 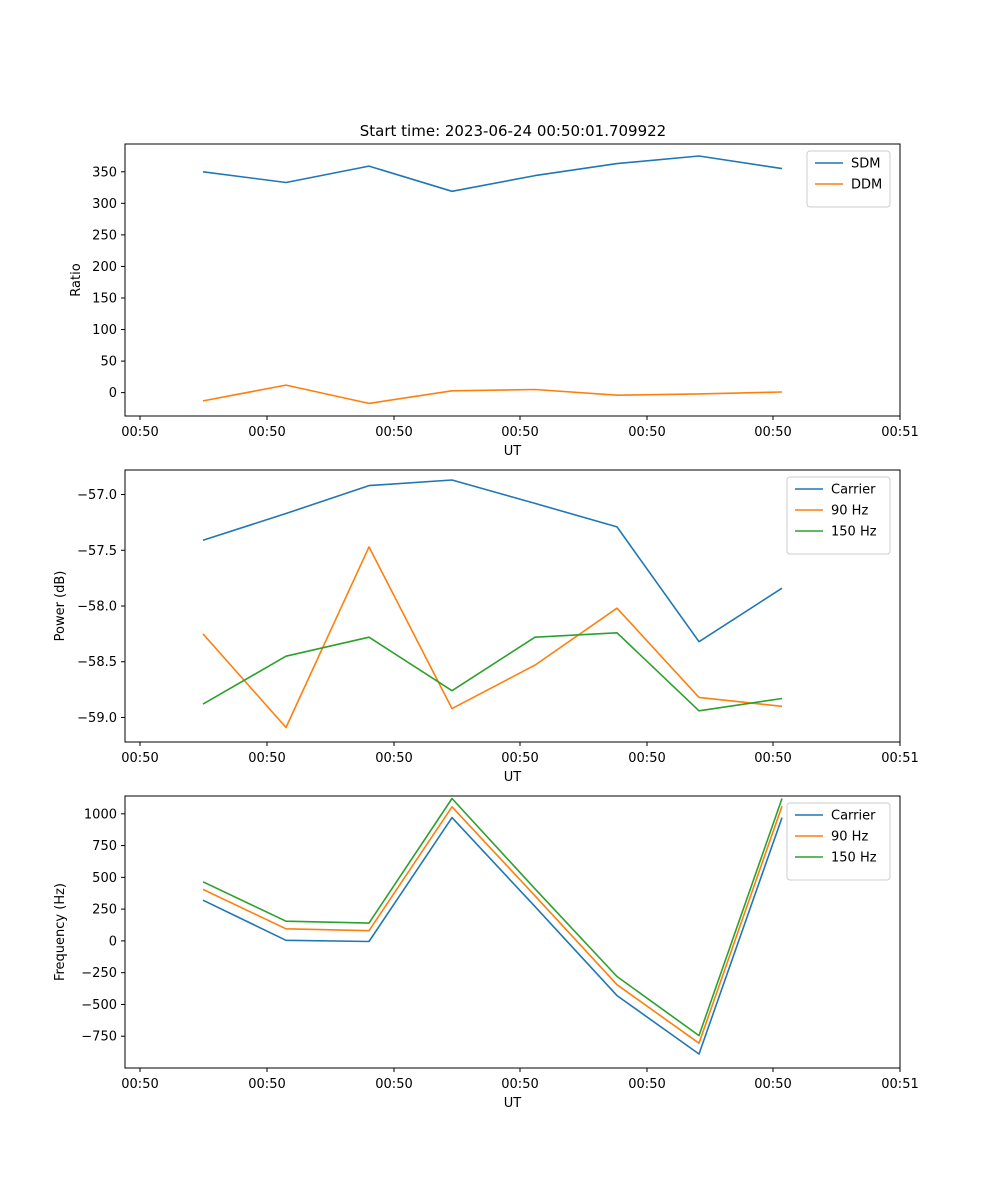 I want to click on figure-title: Start time: 2023-06-24 00:50:01.709922, so click(x=513, y=131).